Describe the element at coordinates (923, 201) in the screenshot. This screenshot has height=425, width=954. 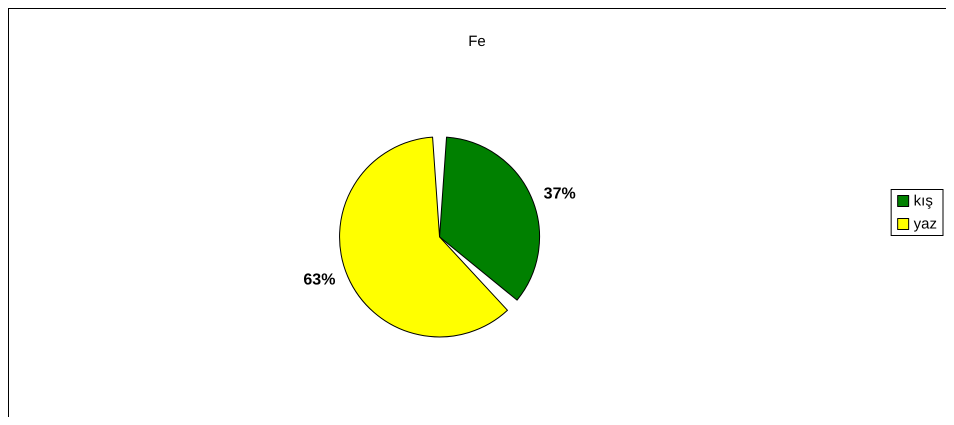
I see `legend-label: kış` at that location.